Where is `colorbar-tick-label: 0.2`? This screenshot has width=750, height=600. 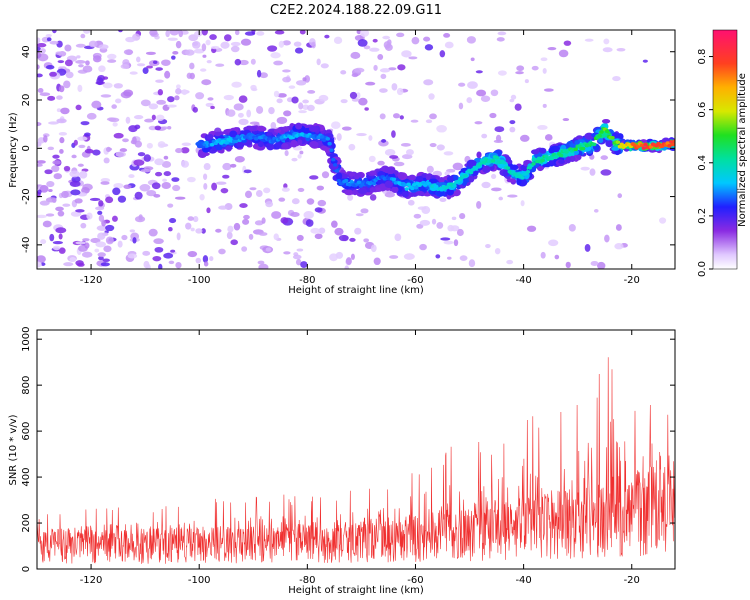
colorbar-tick-label: 0.2 is located at coordinates (702, 216).